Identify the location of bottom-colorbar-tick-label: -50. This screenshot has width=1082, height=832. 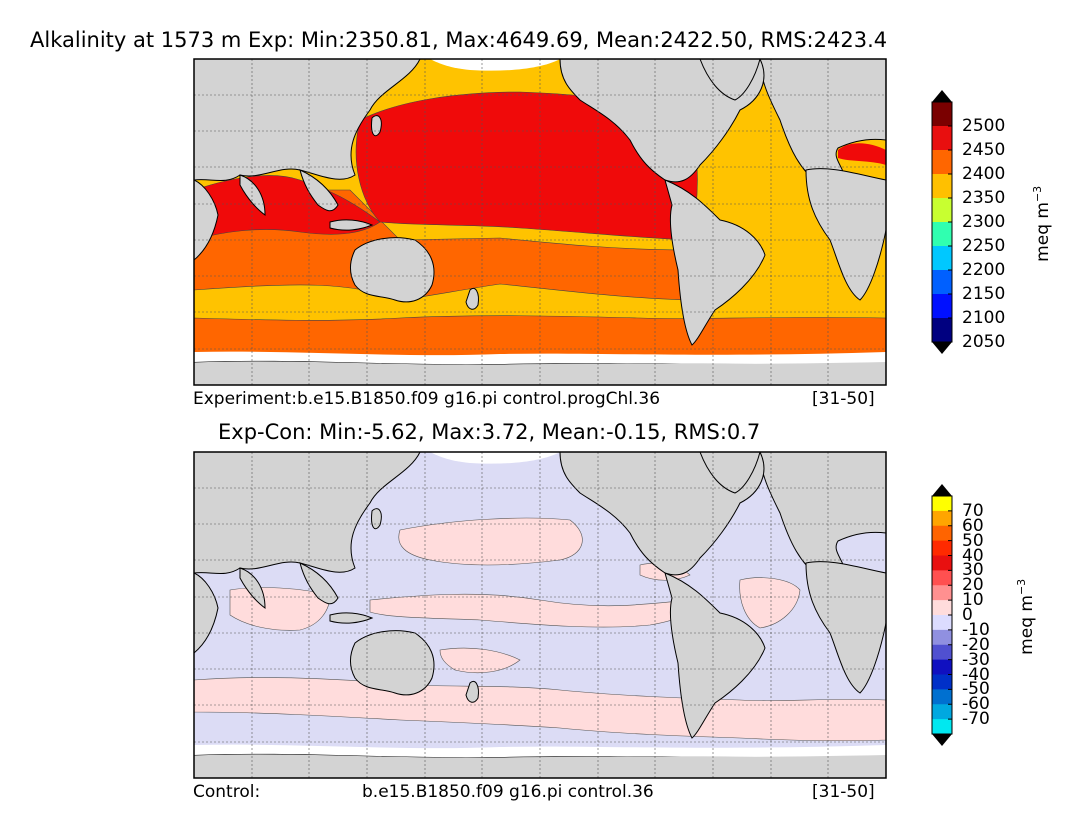
(976, 689).